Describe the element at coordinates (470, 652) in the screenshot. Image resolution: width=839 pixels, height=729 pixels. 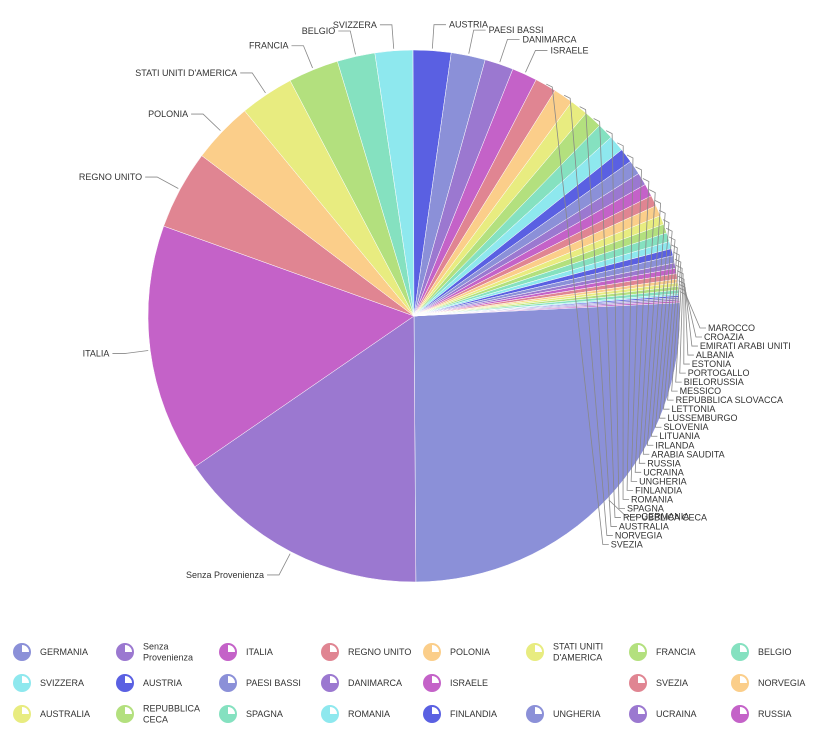
I see `legend-label: POLONIA` at that location.